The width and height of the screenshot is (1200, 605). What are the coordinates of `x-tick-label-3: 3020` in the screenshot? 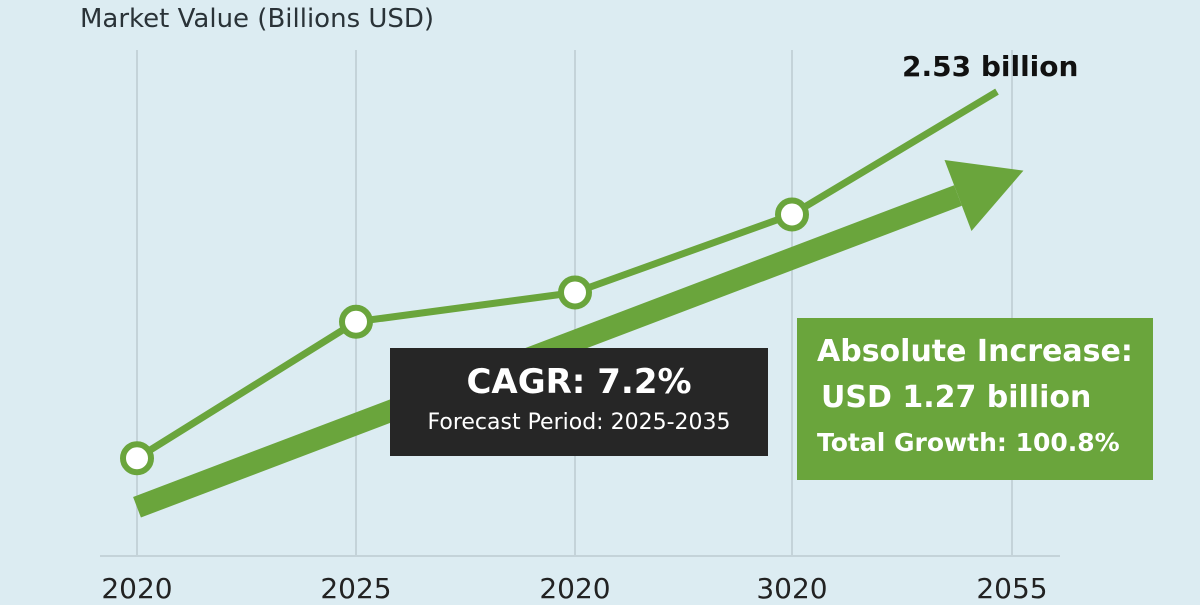 It's located at (792, 588).